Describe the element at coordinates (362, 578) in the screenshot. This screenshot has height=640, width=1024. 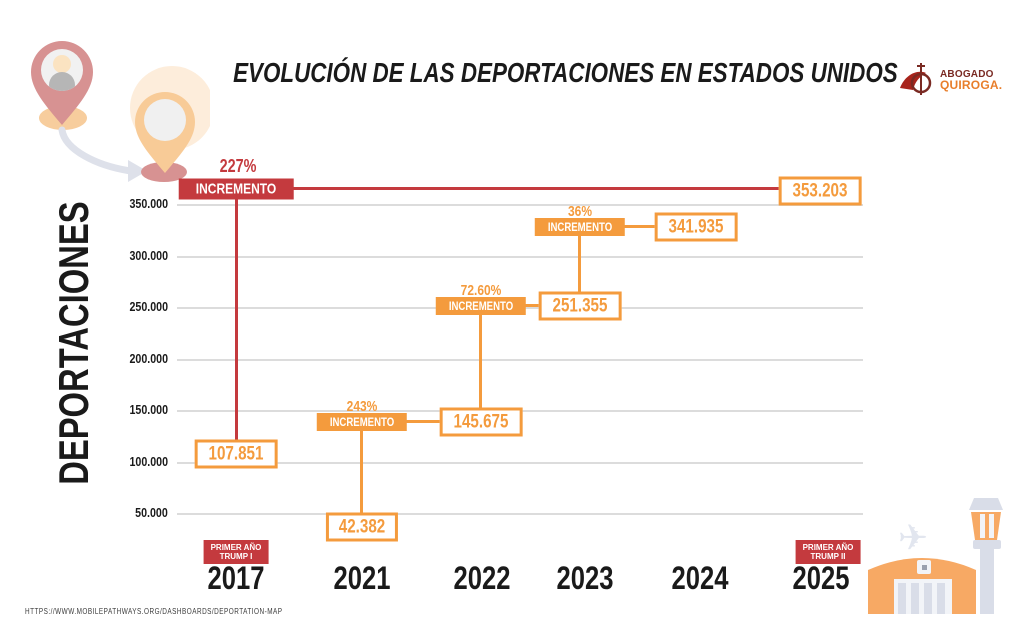
I see `x-tick-2021: 2021` at that location.